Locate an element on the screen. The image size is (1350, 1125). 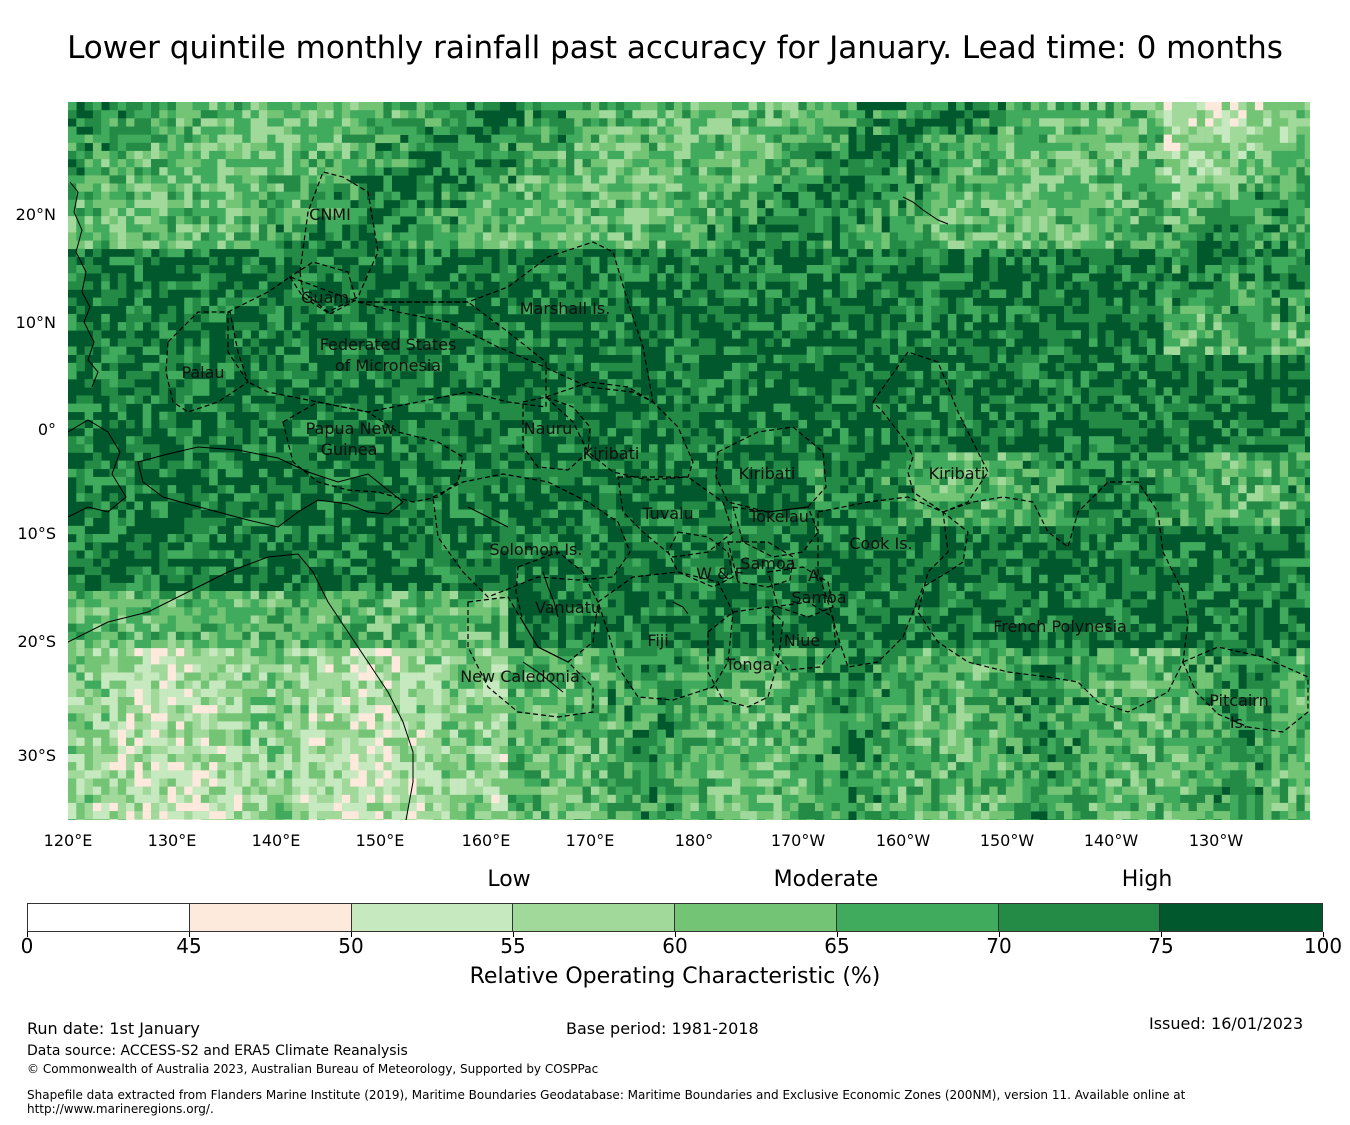
region-label: Tuvalu is located at coordinates (667, 513).